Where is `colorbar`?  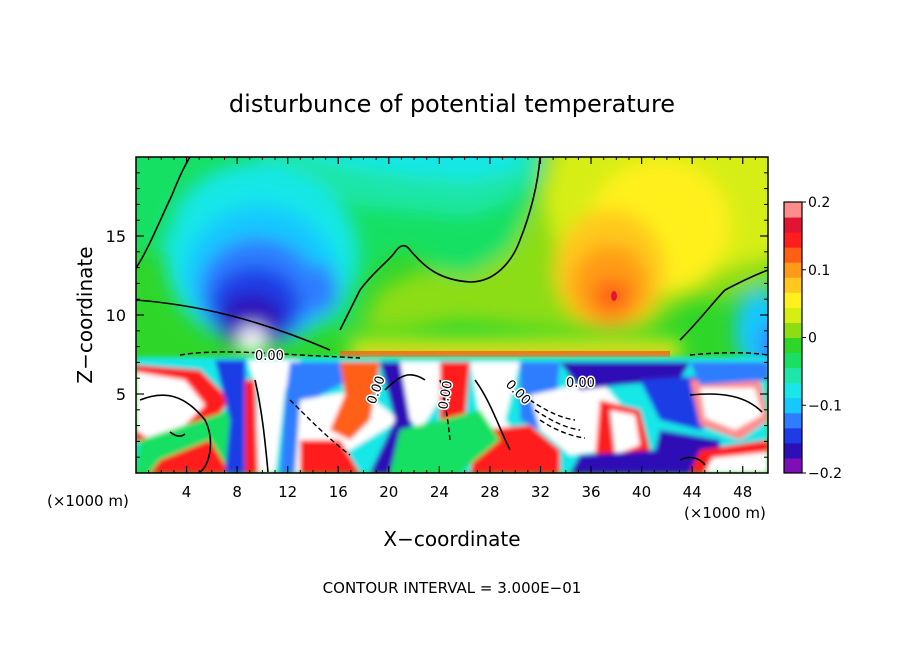
colorbar is located at coordinates (793, 338).